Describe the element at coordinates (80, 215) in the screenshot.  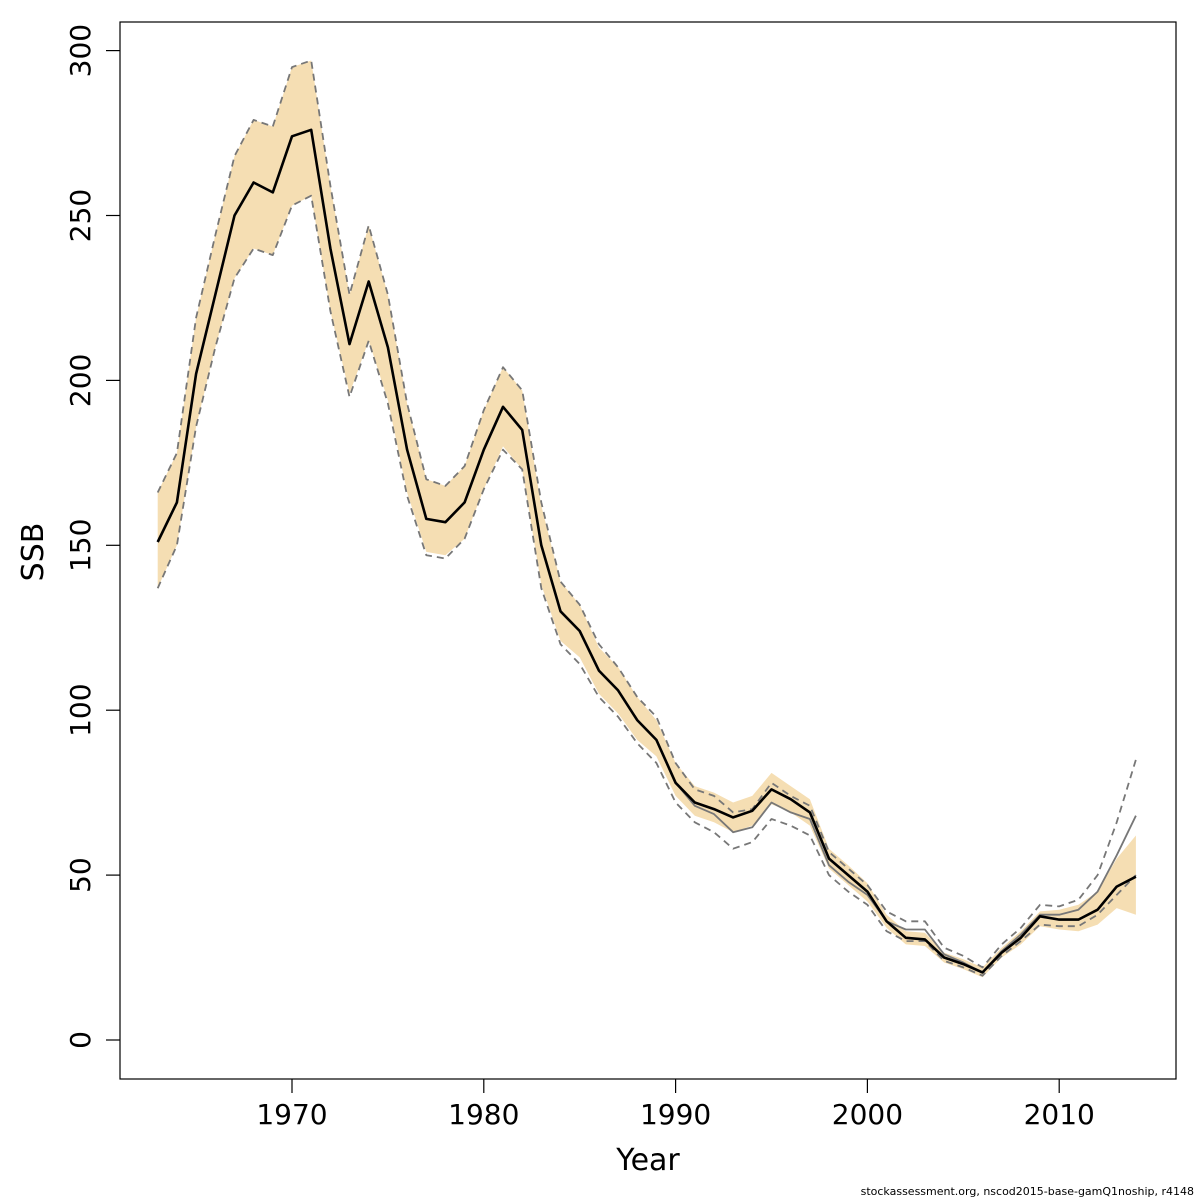
I see `y-tick-label: 250` at that location.